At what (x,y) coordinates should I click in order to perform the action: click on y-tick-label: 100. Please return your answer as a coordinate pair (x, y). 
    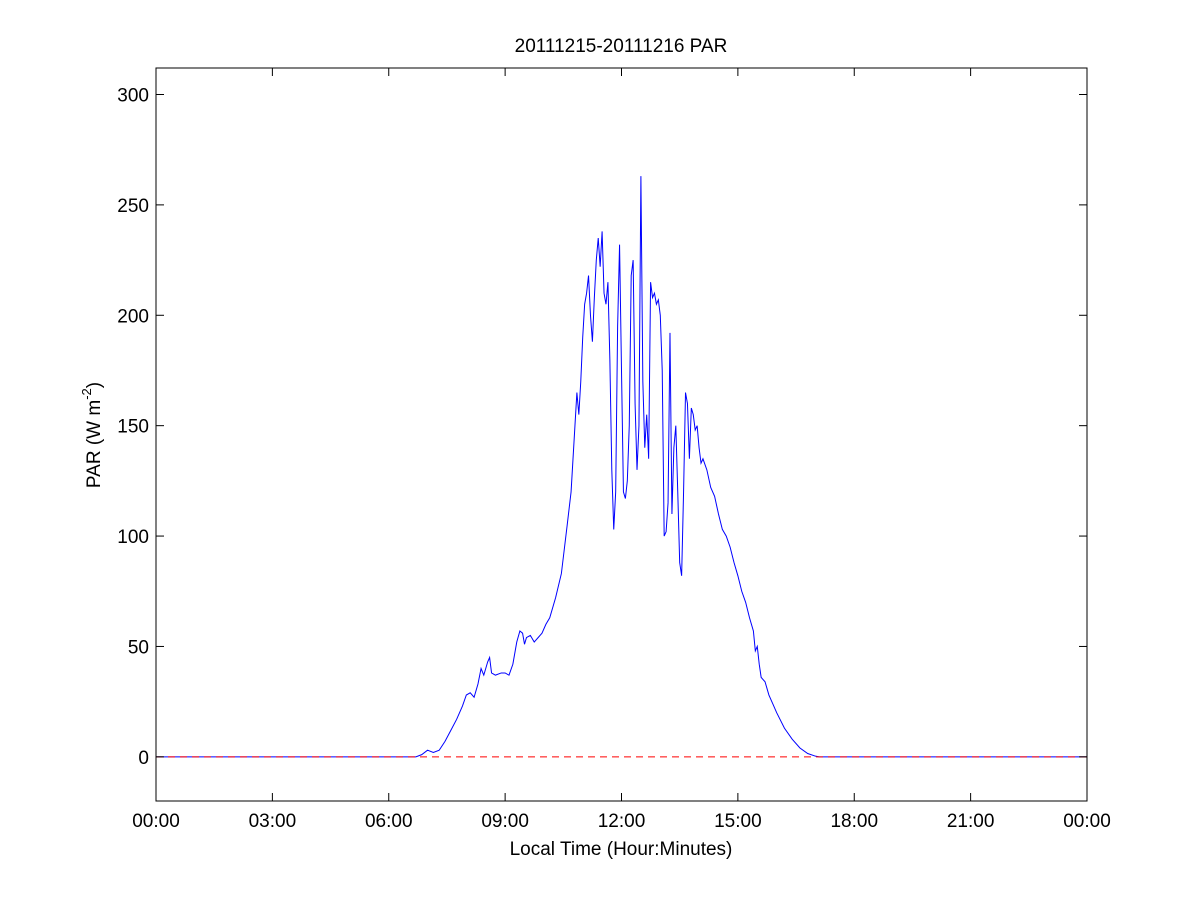
    Looking at the image, I should click on (133, 537).